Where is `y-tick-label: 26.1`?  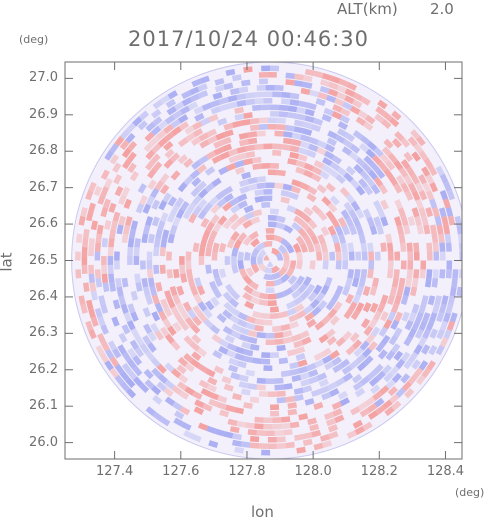
y-tick-label: 26.1 is located at coordinates (43, 406).